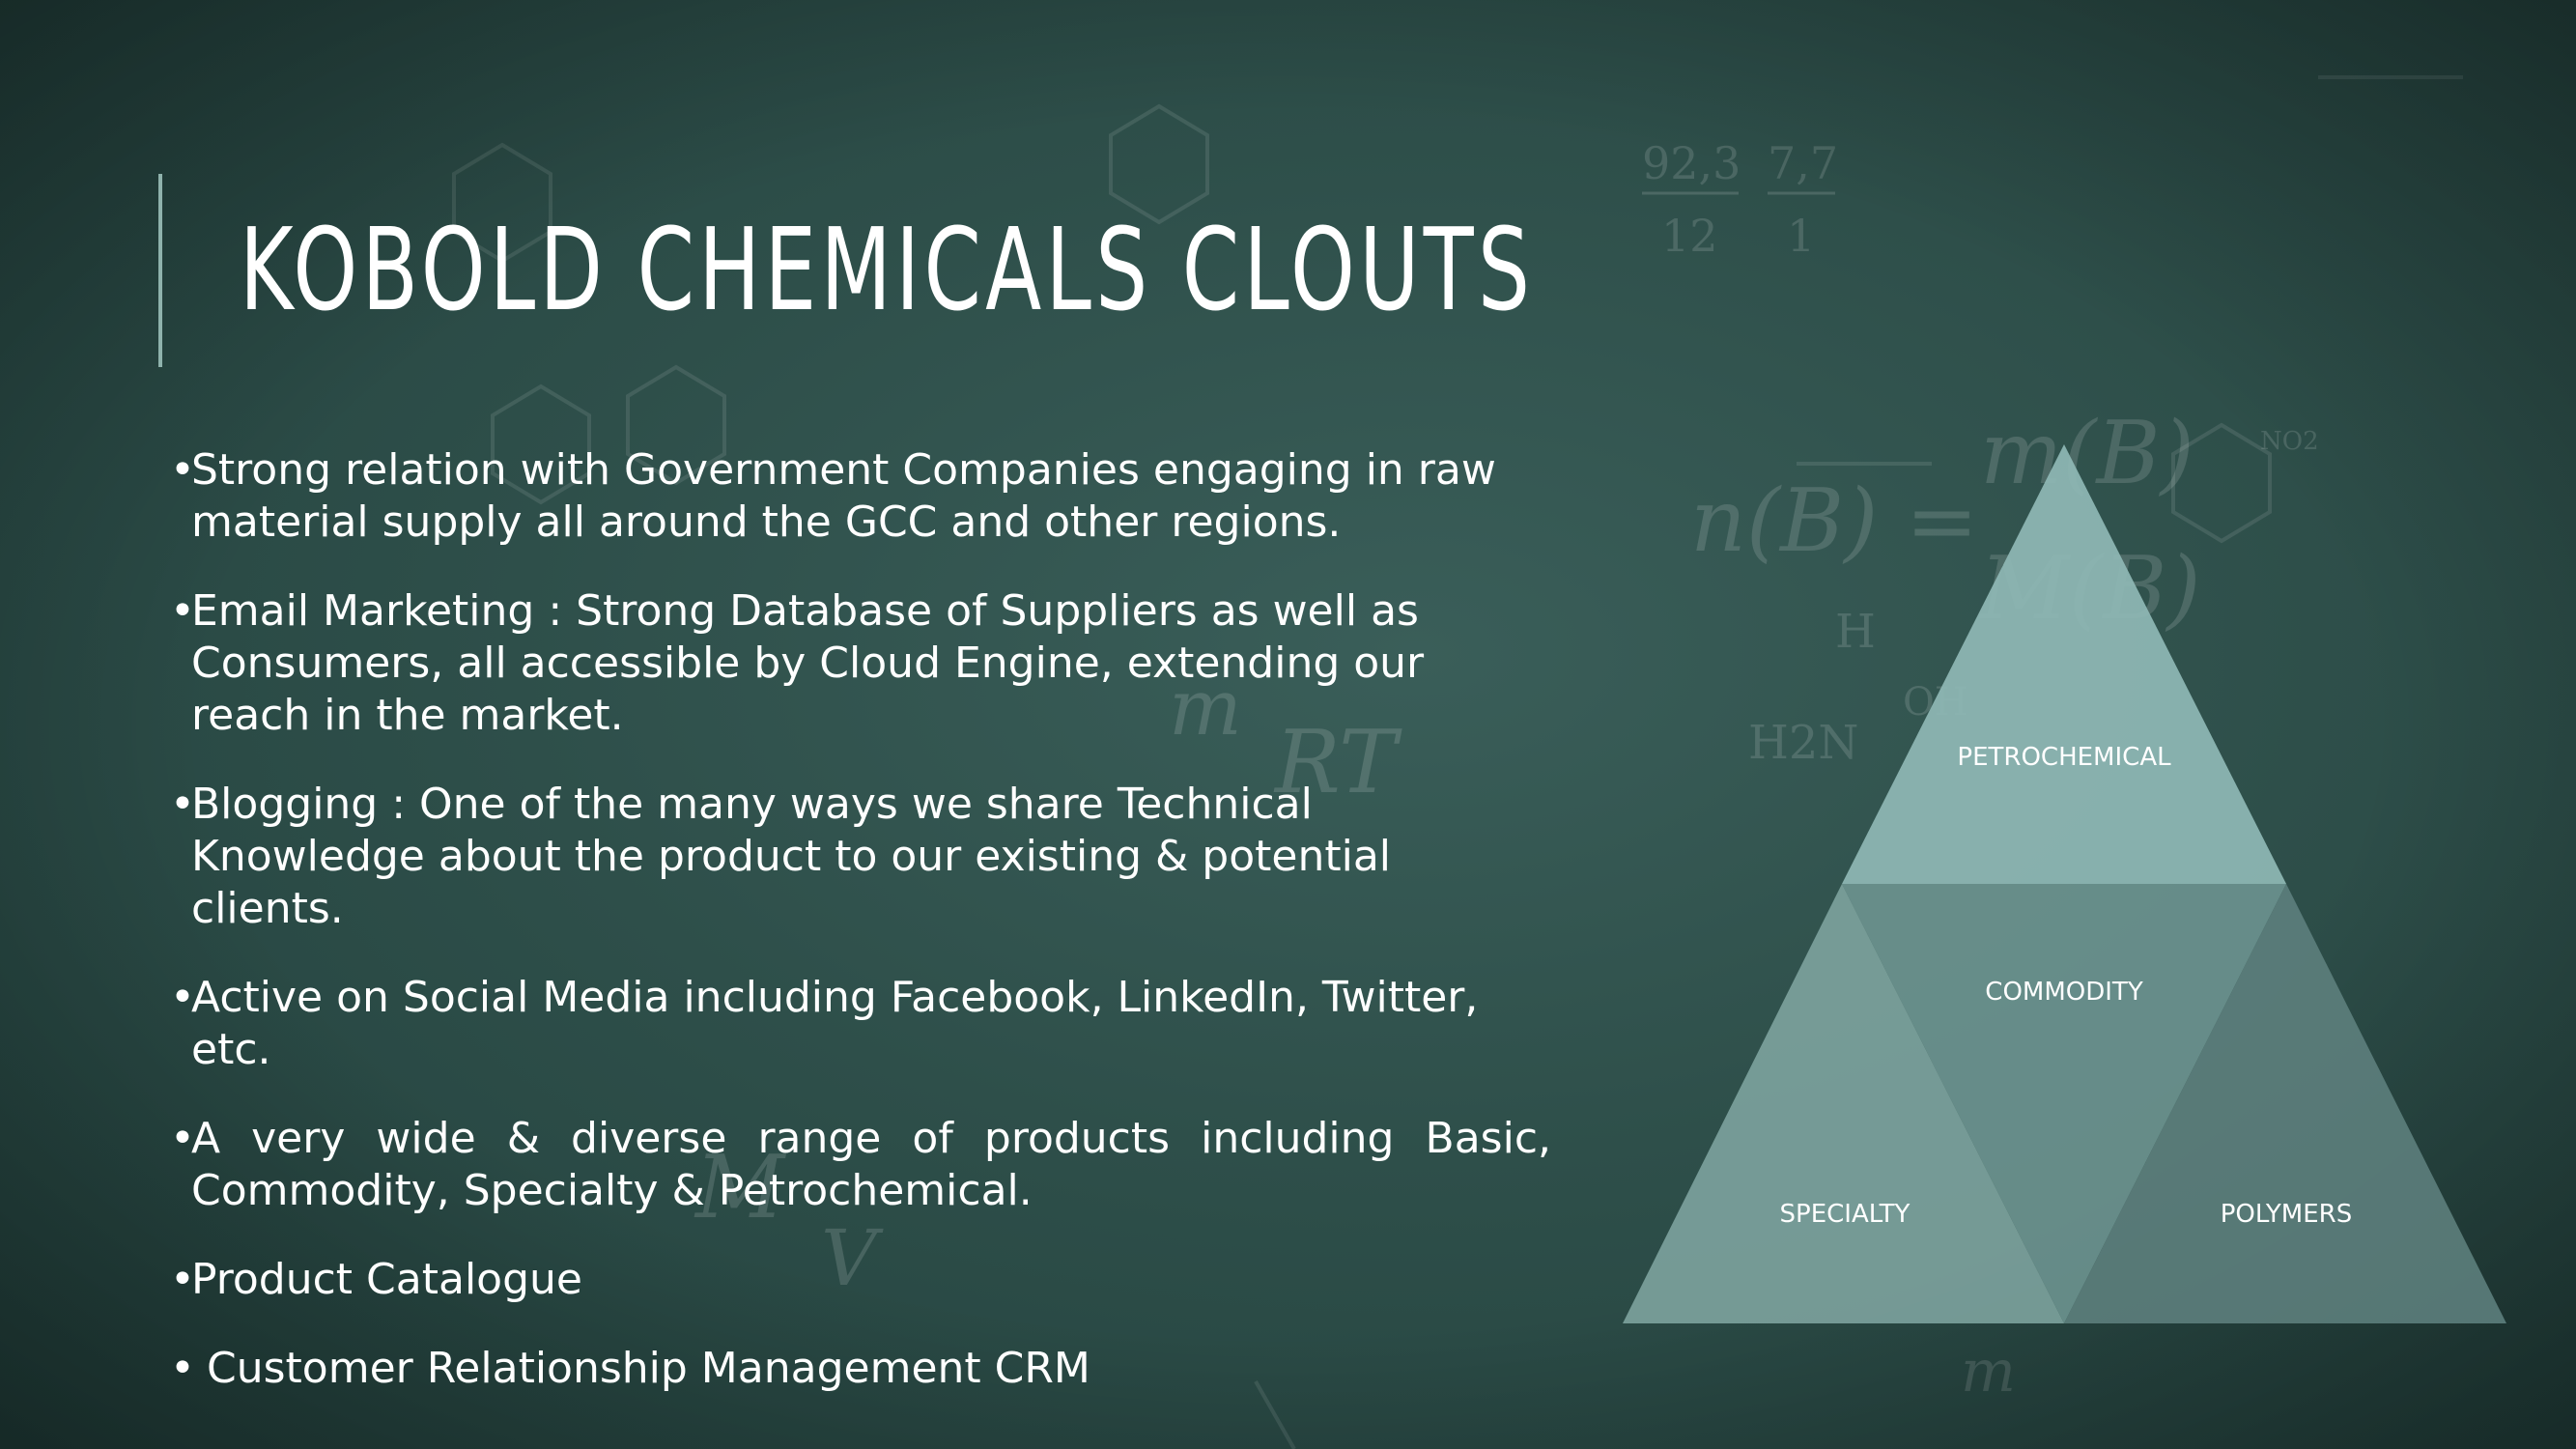 This screenshot has width=2576, height=1449. What do you see at coordinates (2285, 1103) in the screenshot?
I see `pyramid-tier-bottom-right` at bounding box center [2285, 1103].